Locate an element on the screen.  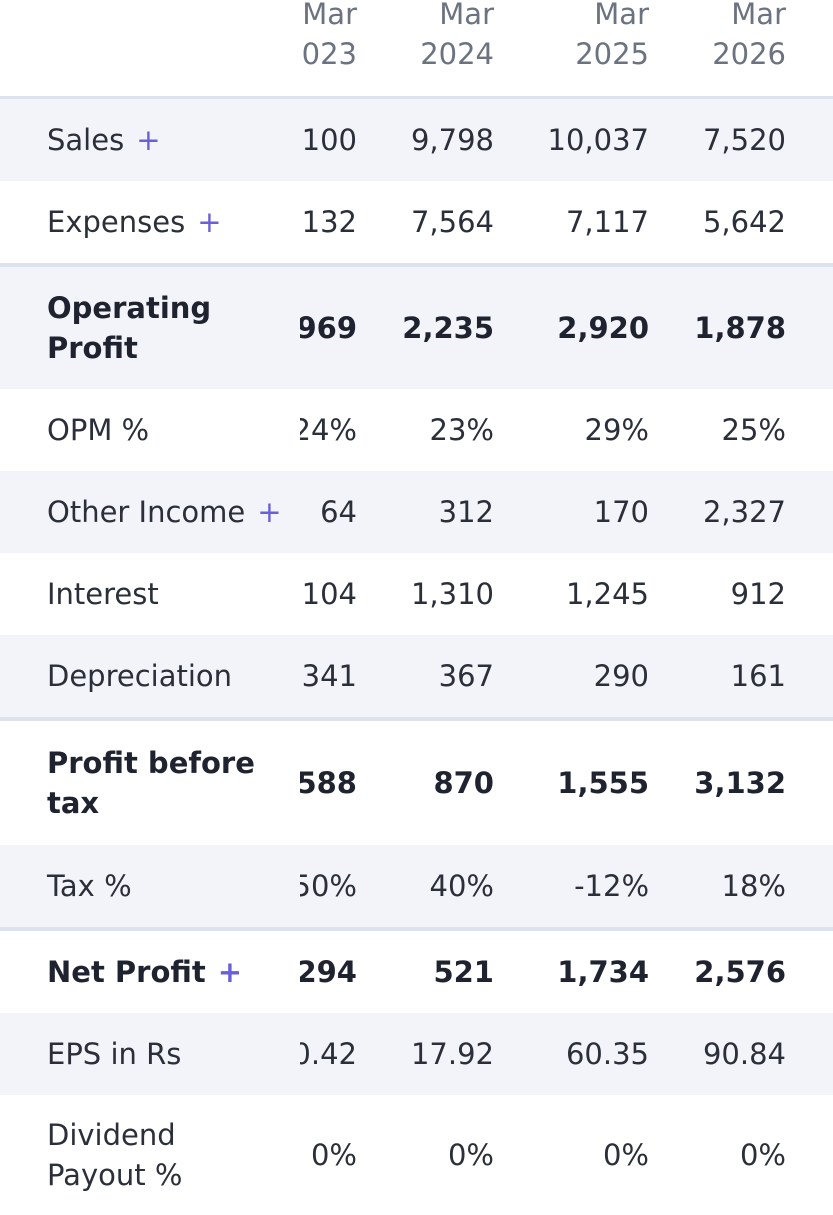
cell-value: 5,642 is located at coordinates (744, 222).